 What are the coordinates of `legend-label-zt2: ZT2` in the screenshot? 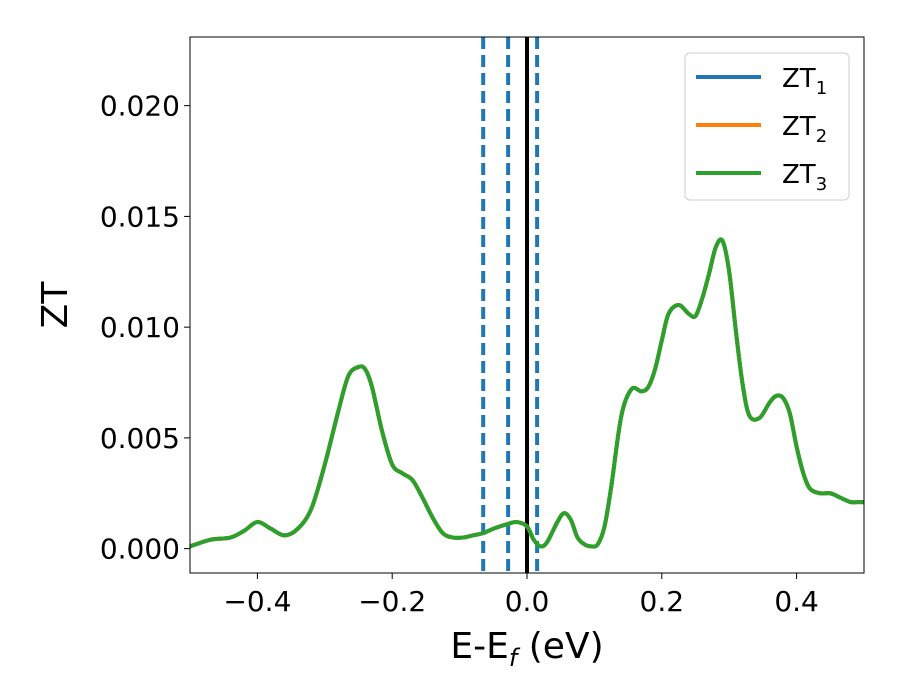 It's located at (804, 129).